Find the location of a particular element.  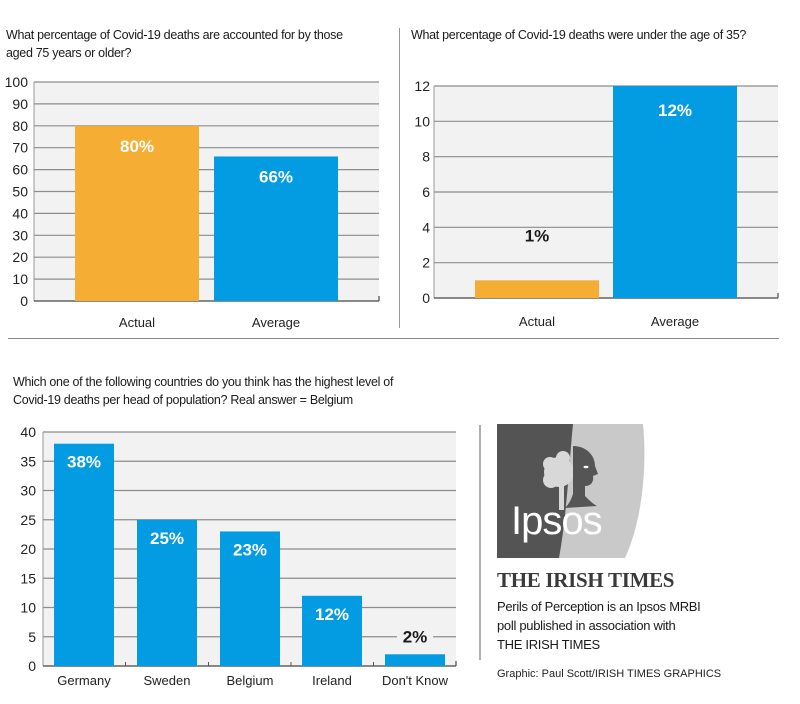

bar-ireland is located at coordinates (332, 630).